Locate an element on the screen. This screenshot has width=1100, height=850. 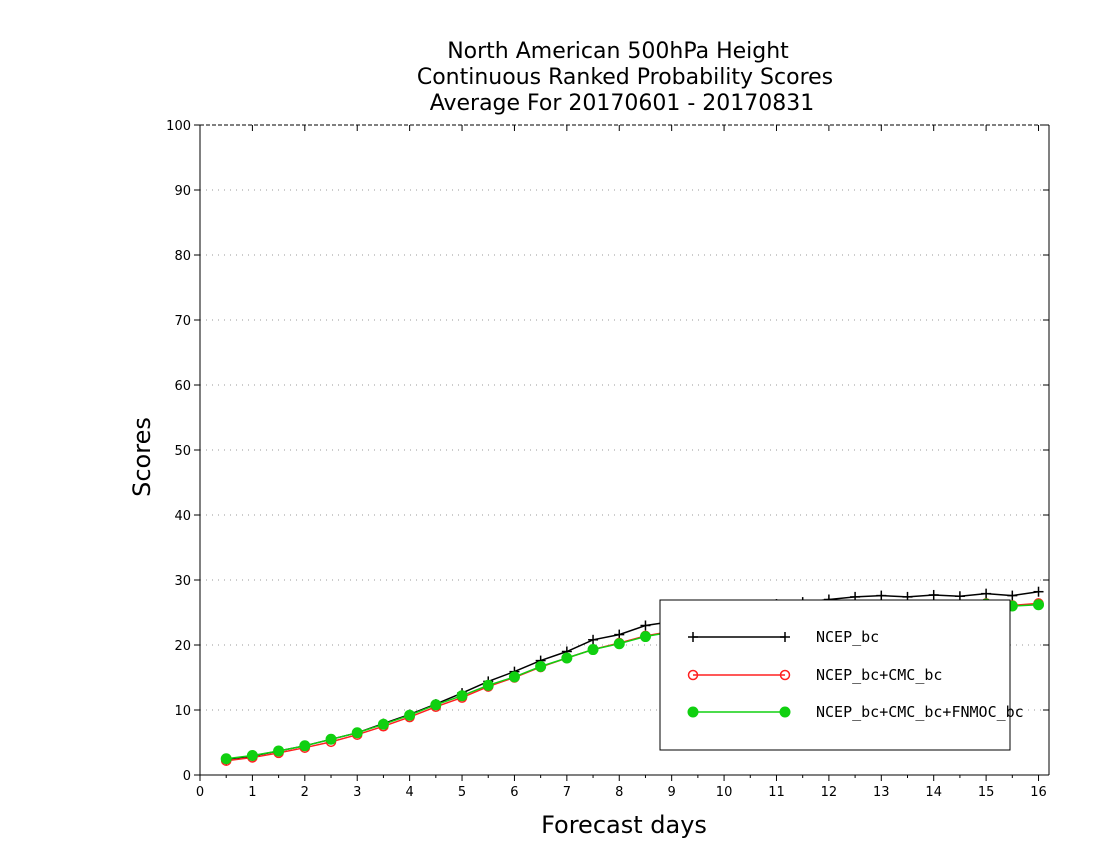
x-tick-label: 7 is located at coordinates (567, 792).